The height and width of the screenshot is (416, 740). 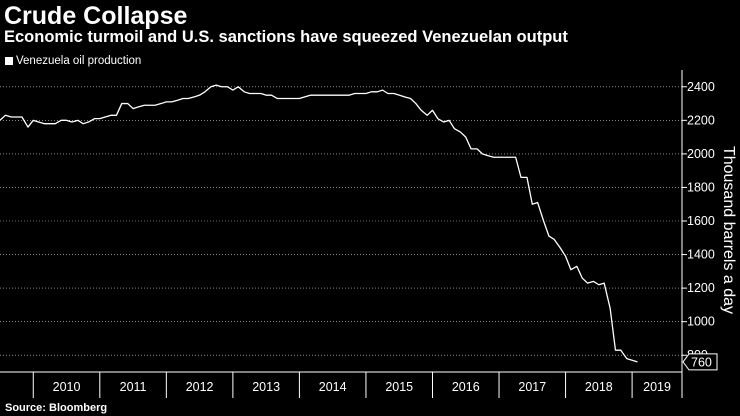 I want to click on legend: Venezuela oil production, so click(x=73, y=61).